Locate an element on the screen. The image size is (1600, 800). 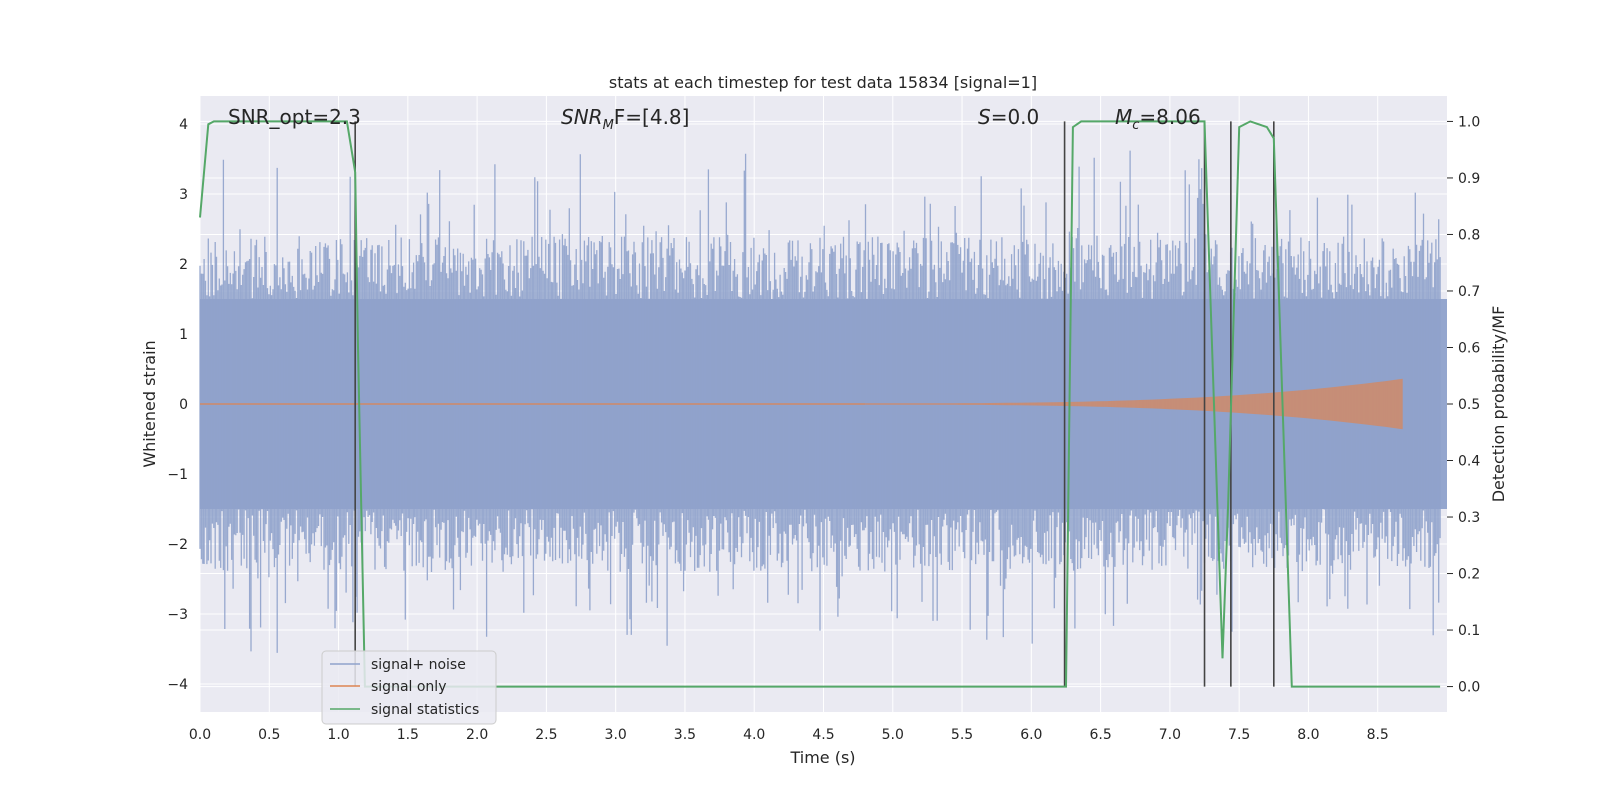
annotation-mc-rest: =8.06 is located at coordinates (1169, 117).